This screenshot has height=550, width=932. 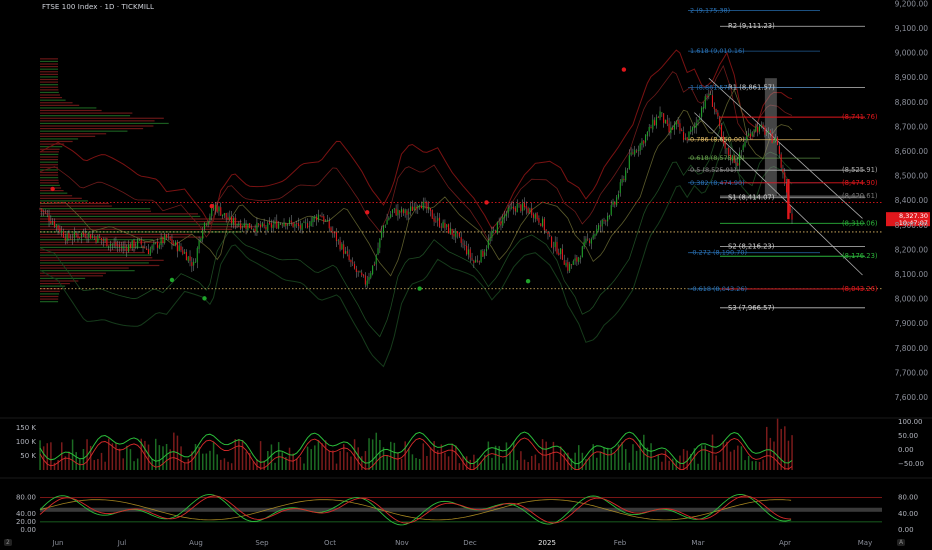 I want to click on timezone-badge: 2, so click(x=8, y=542).